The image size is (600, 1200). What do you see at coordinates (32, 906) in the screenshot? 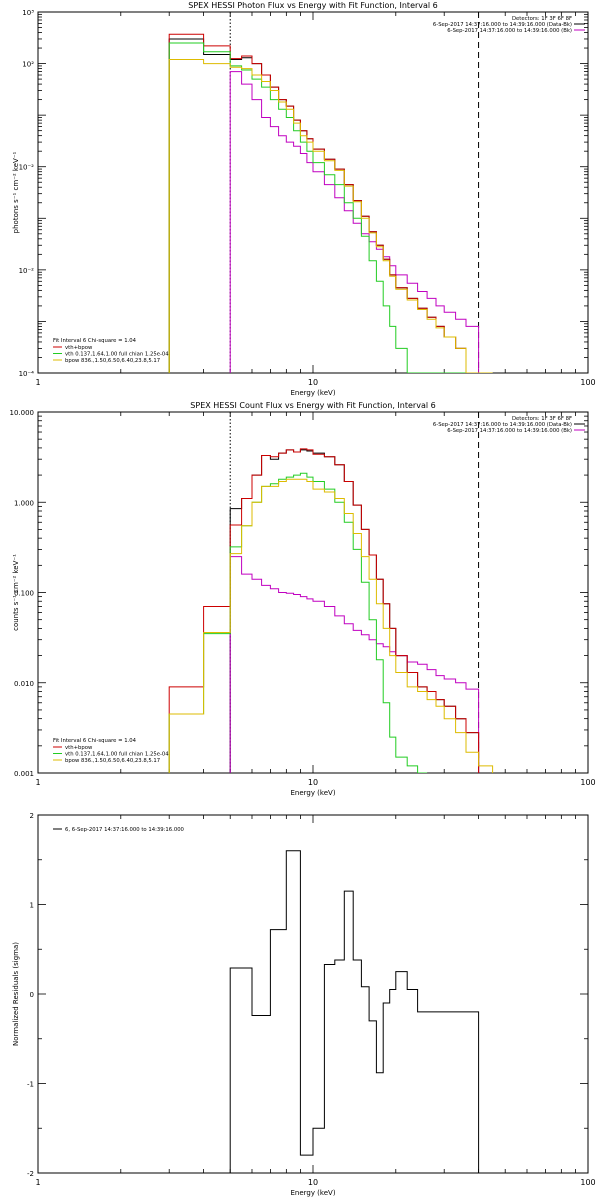
I see `y-tick-label: 1` at bounding box center [32, 906].